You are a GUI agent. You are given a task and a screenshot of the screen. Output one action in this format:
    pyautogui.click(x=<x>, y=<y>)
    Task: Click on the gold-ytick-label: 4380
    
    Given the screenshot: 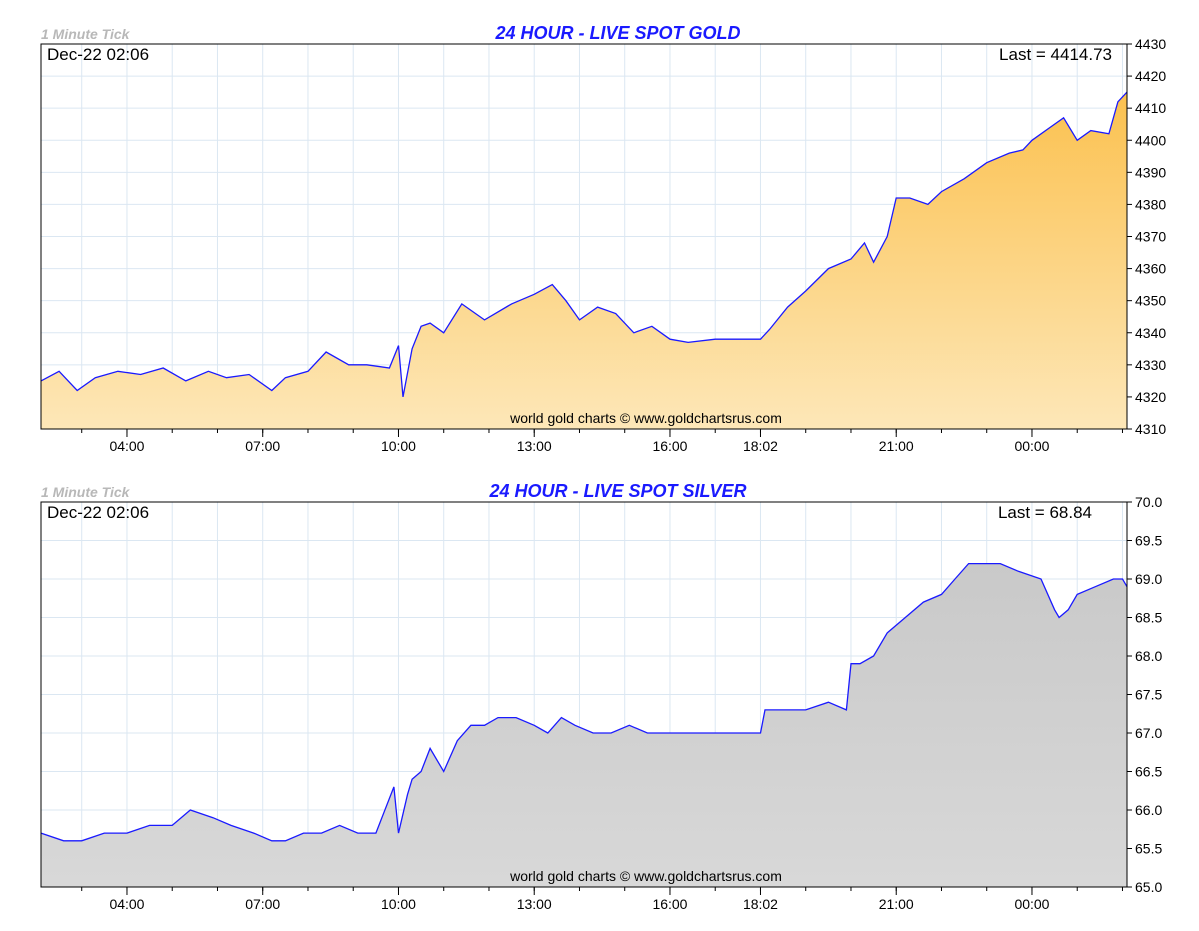 What is the action you would take?
    pyautogui.click(x=1150, y=204)
    